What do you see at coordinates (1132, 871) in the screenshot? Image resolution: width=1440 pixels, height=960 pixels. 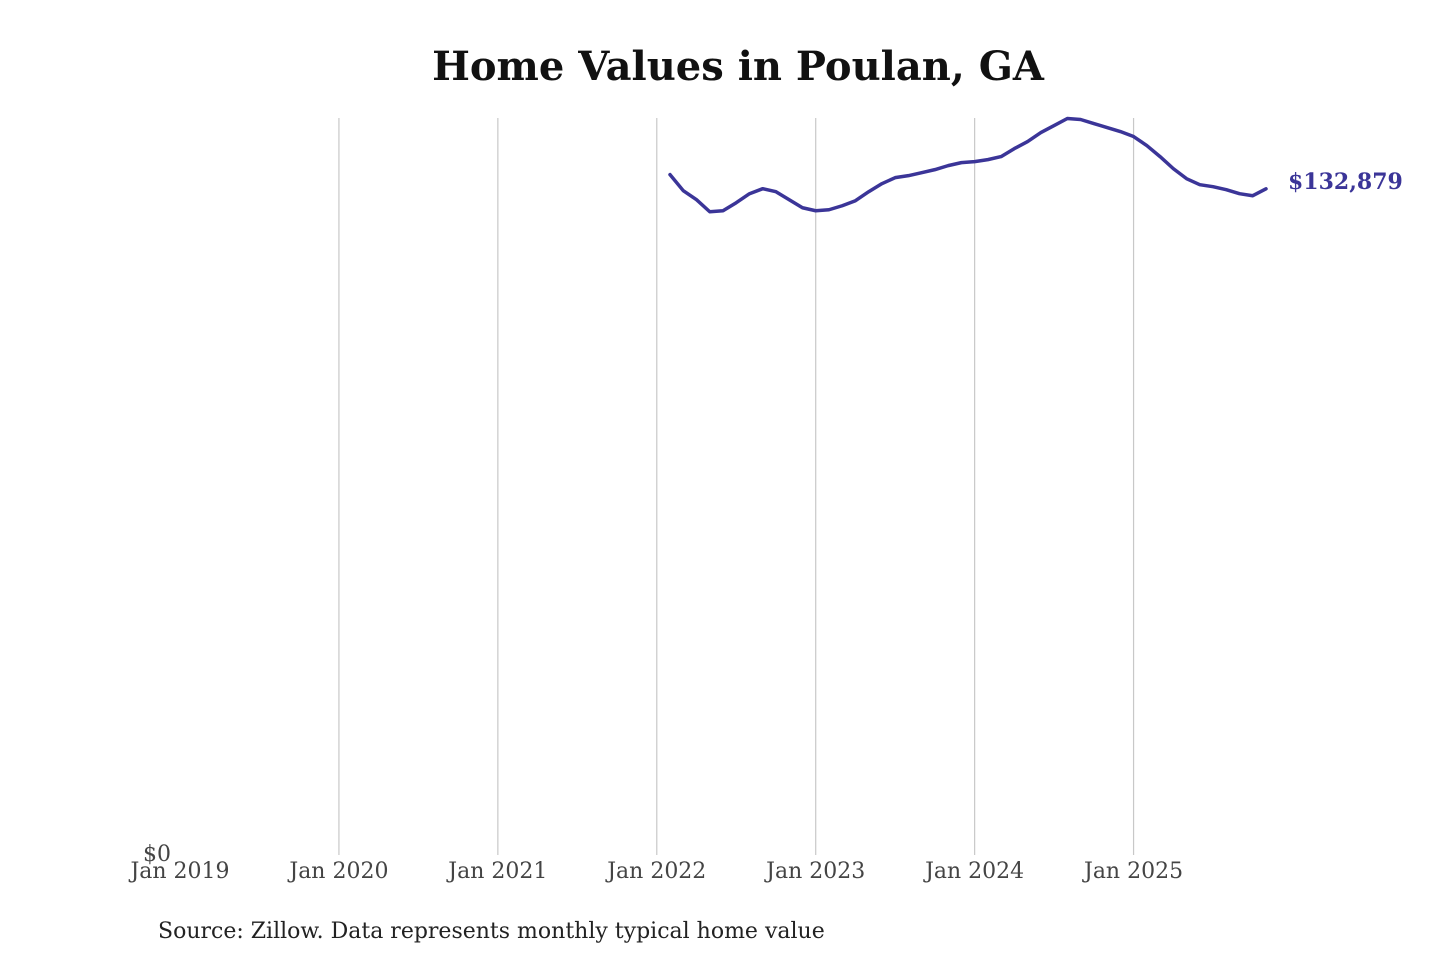 I see `x-tick-label: Jan 2025` at bounding box center [1132, 871].